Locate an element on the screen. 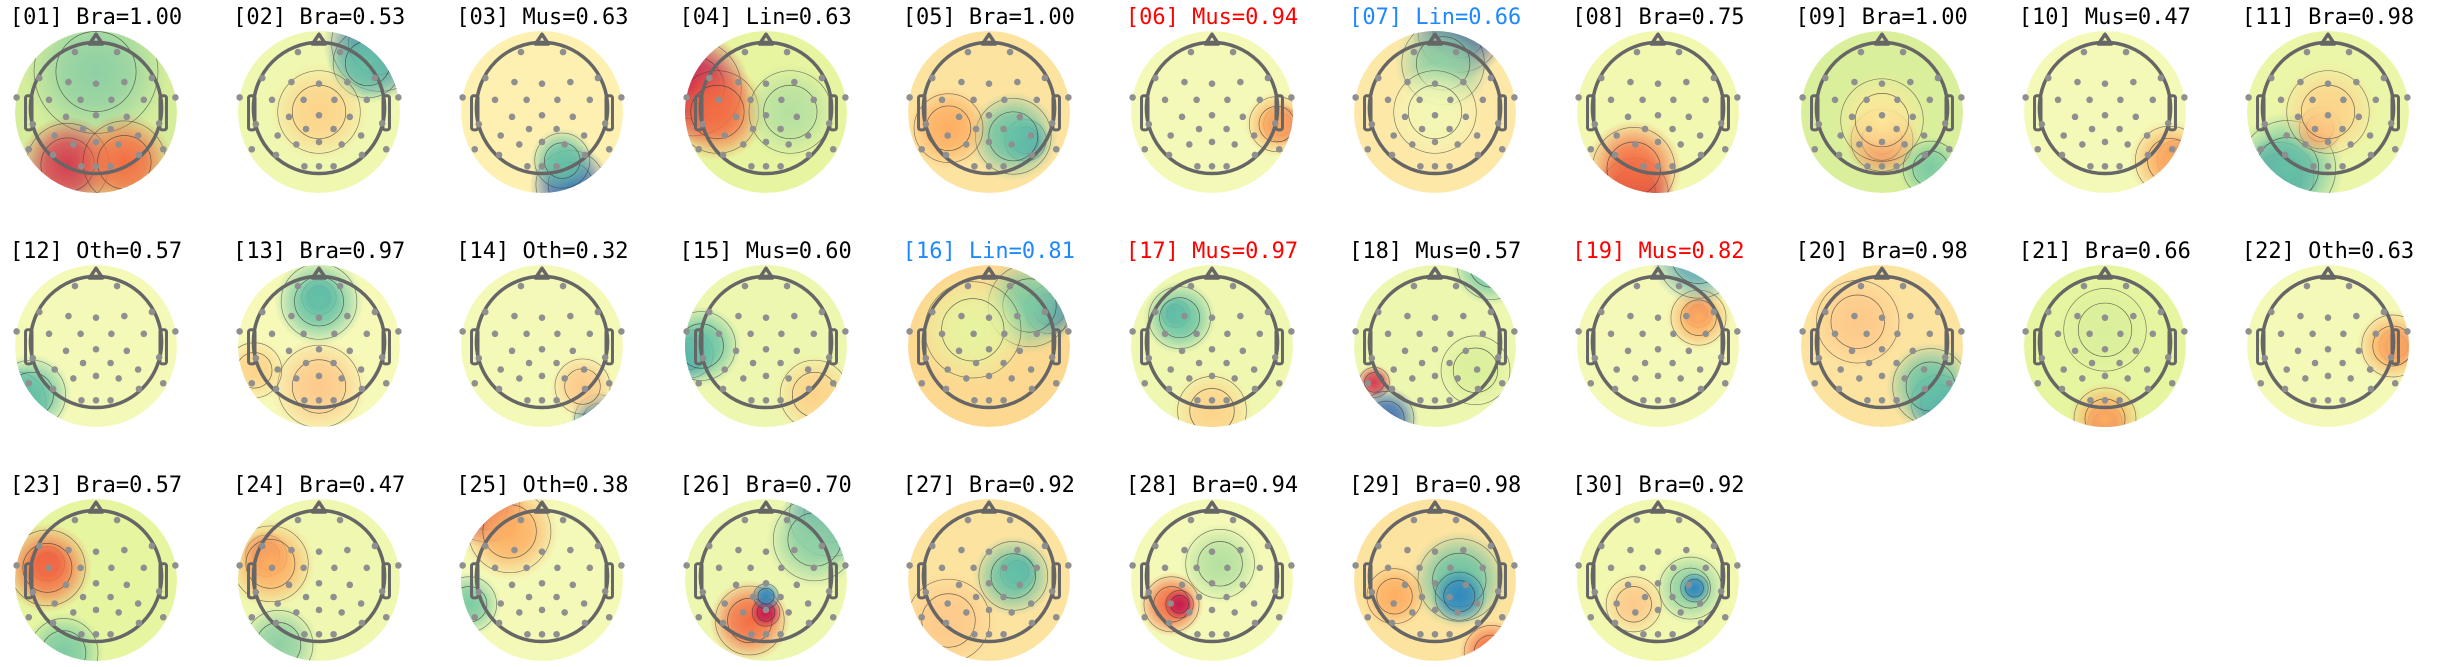 This screenshot has height=667, width=2438. panel-title: [30] Bra=0.92 is located at coordinates (1658, 485).